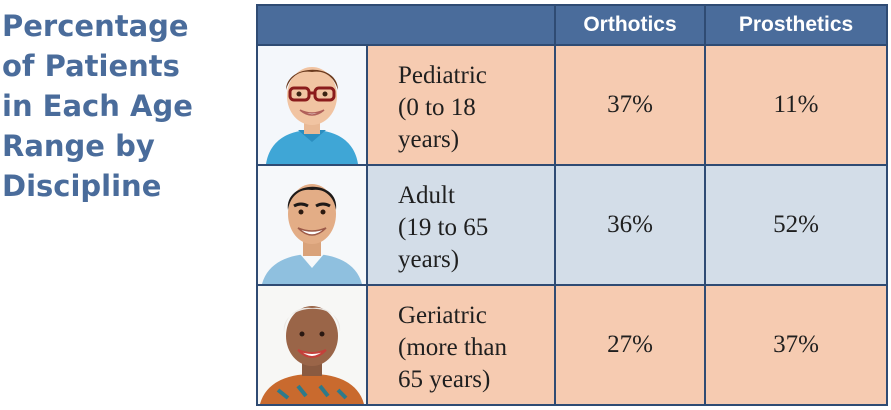  What do you see at coordinates (630, 105) in the screenshot?
I see `cell-pediatric-orthotics: 37%` at bounding box center [630, 105].